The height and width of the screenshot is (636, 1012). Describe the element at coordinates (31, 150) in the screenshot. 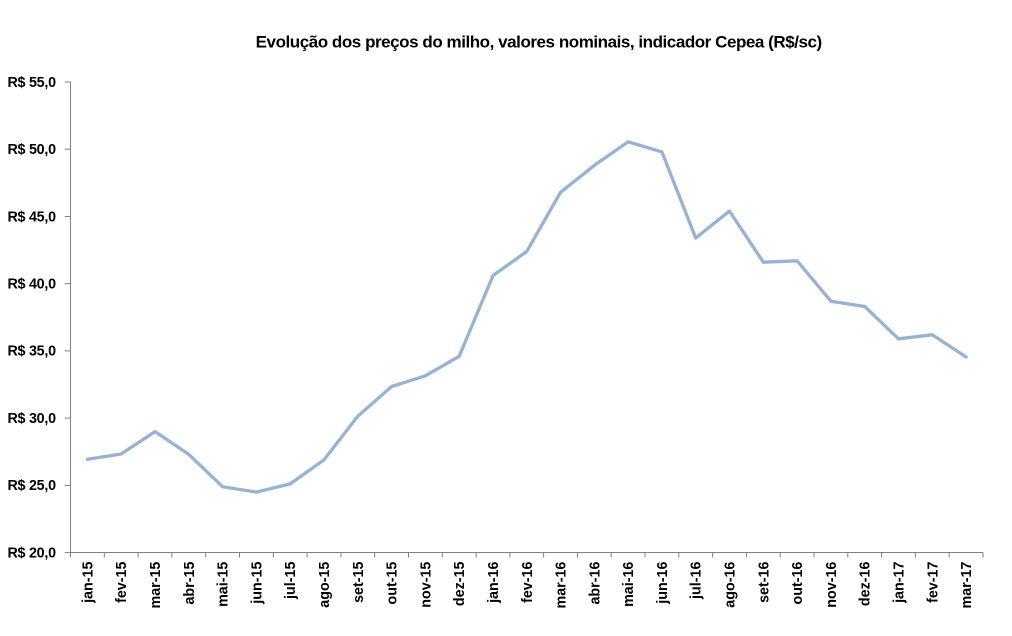

I see `svg-text: R$ 50,0` at that location.